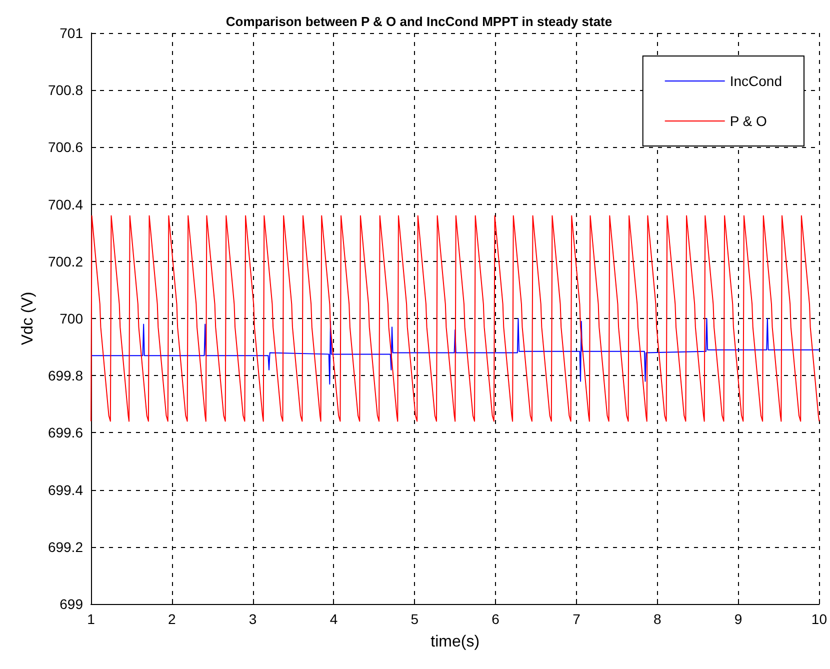  What do you see at coordinates (455, 351) in the screenshot?
I see `line-series` at bounding box center [455, 351].